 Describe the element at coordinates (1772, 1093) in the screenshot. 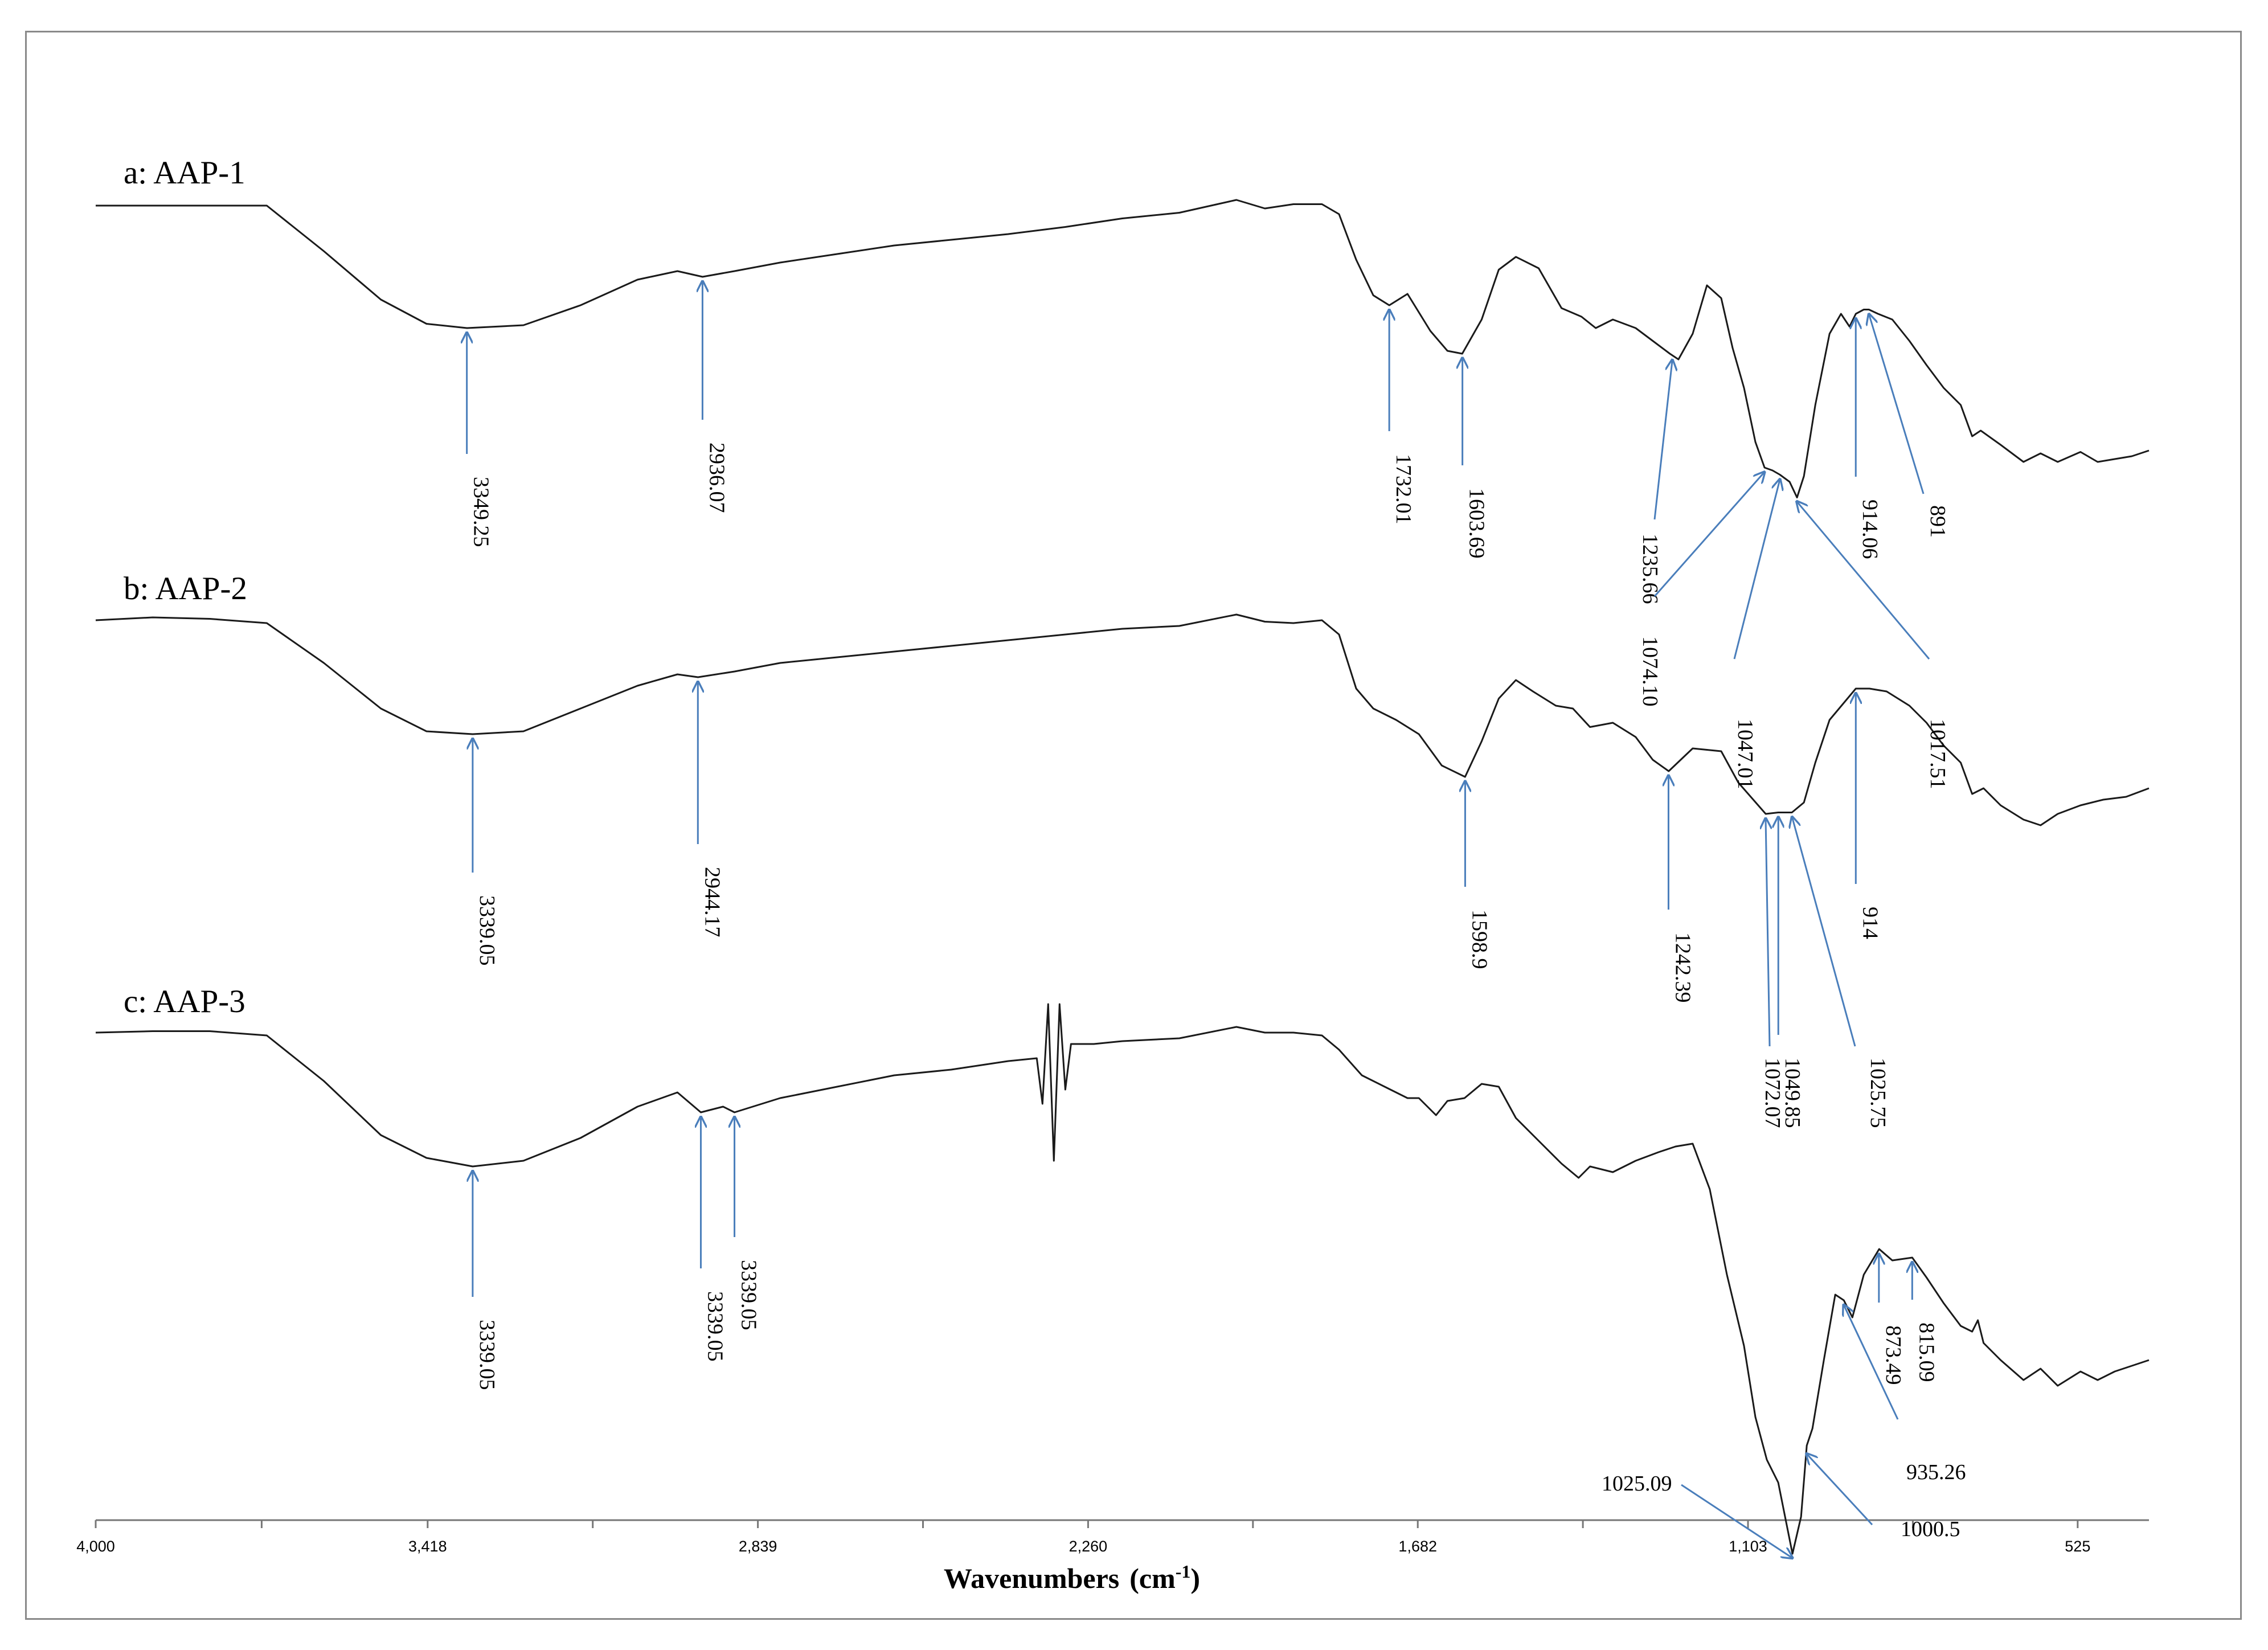

I see `peak-label: 1072.07` at that location.